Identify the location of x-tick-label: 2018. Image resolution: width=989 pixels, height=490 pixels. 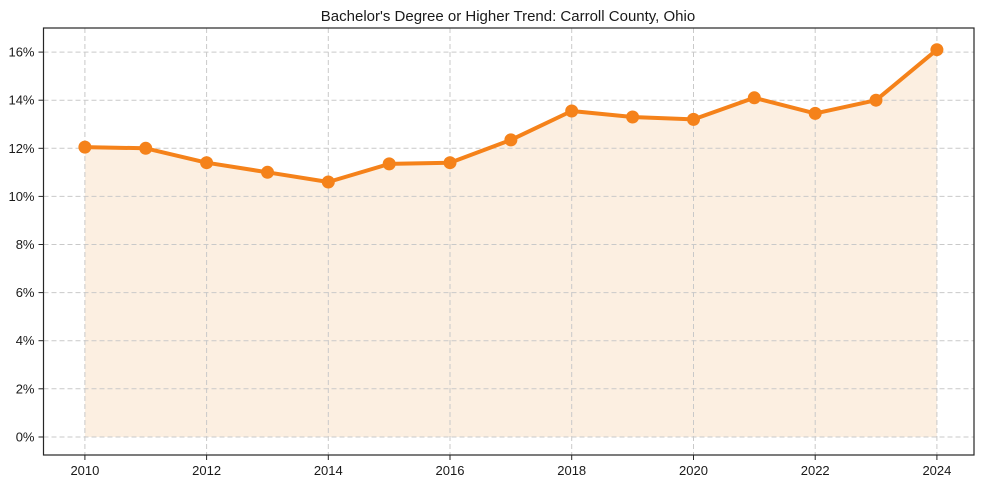
(571, 470).